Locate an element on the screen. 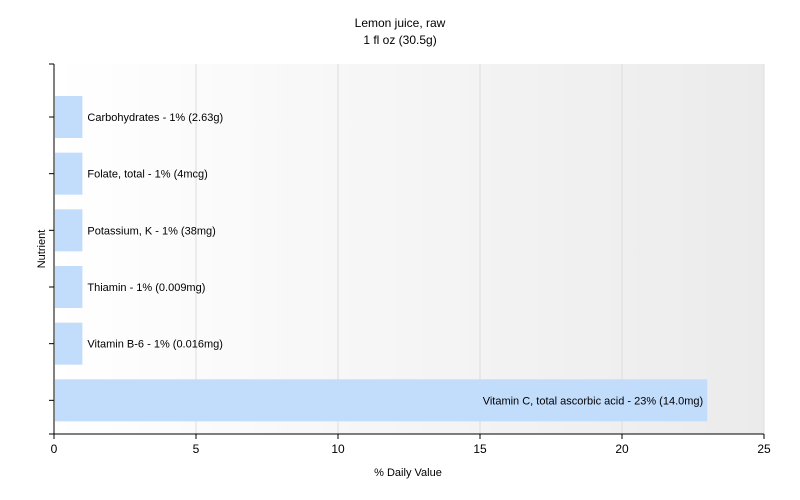 This screenshot has height=500, width=800. x-tick-label: 25 is located at coordinates (764, 449).